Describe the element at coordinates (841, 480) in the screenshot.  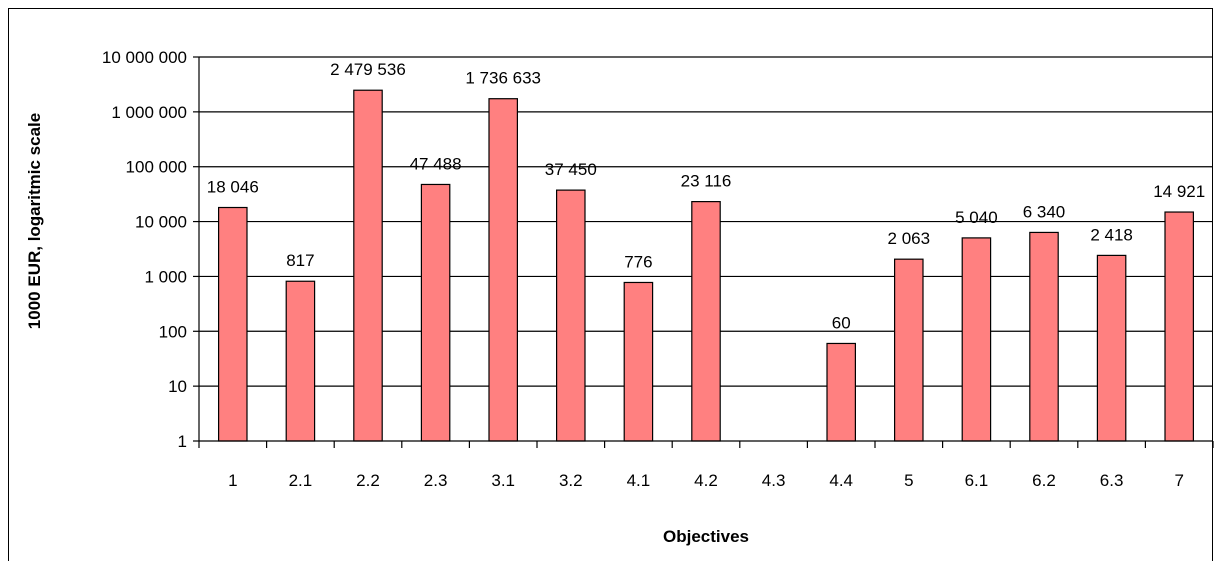
I see `x-tick-label: 4.4` at that location.